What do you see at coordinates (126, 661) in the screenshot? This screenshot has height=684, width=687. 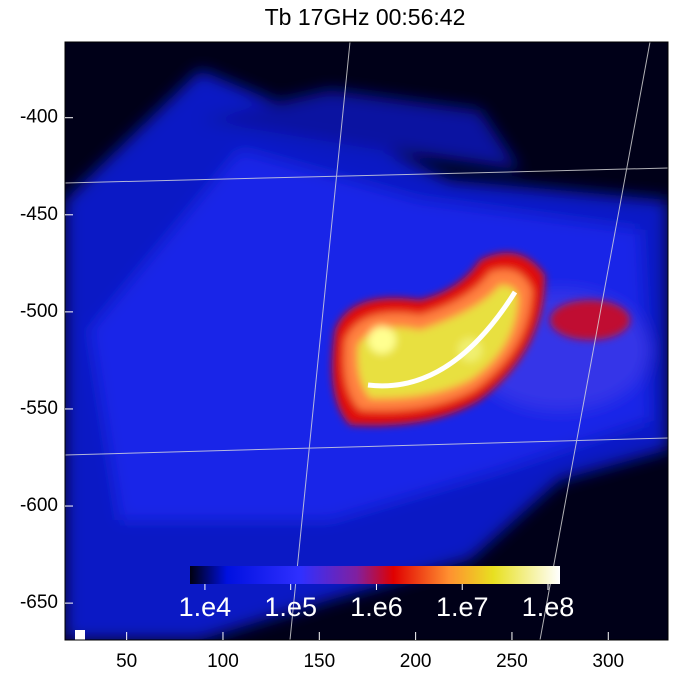 I see `x-tick-label: 50` at bounding box center [126, 661].